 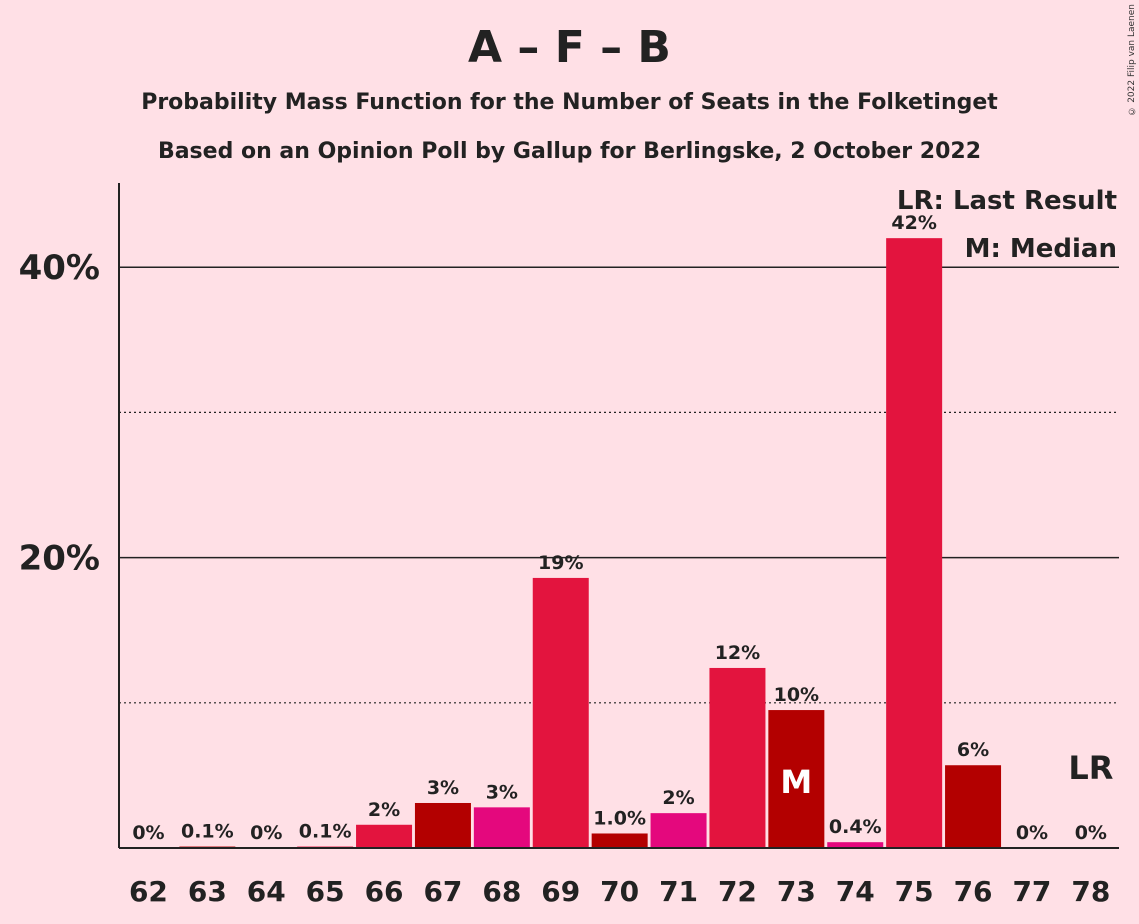 I want to click on data-label: 12%, so click(x=737, y=653).